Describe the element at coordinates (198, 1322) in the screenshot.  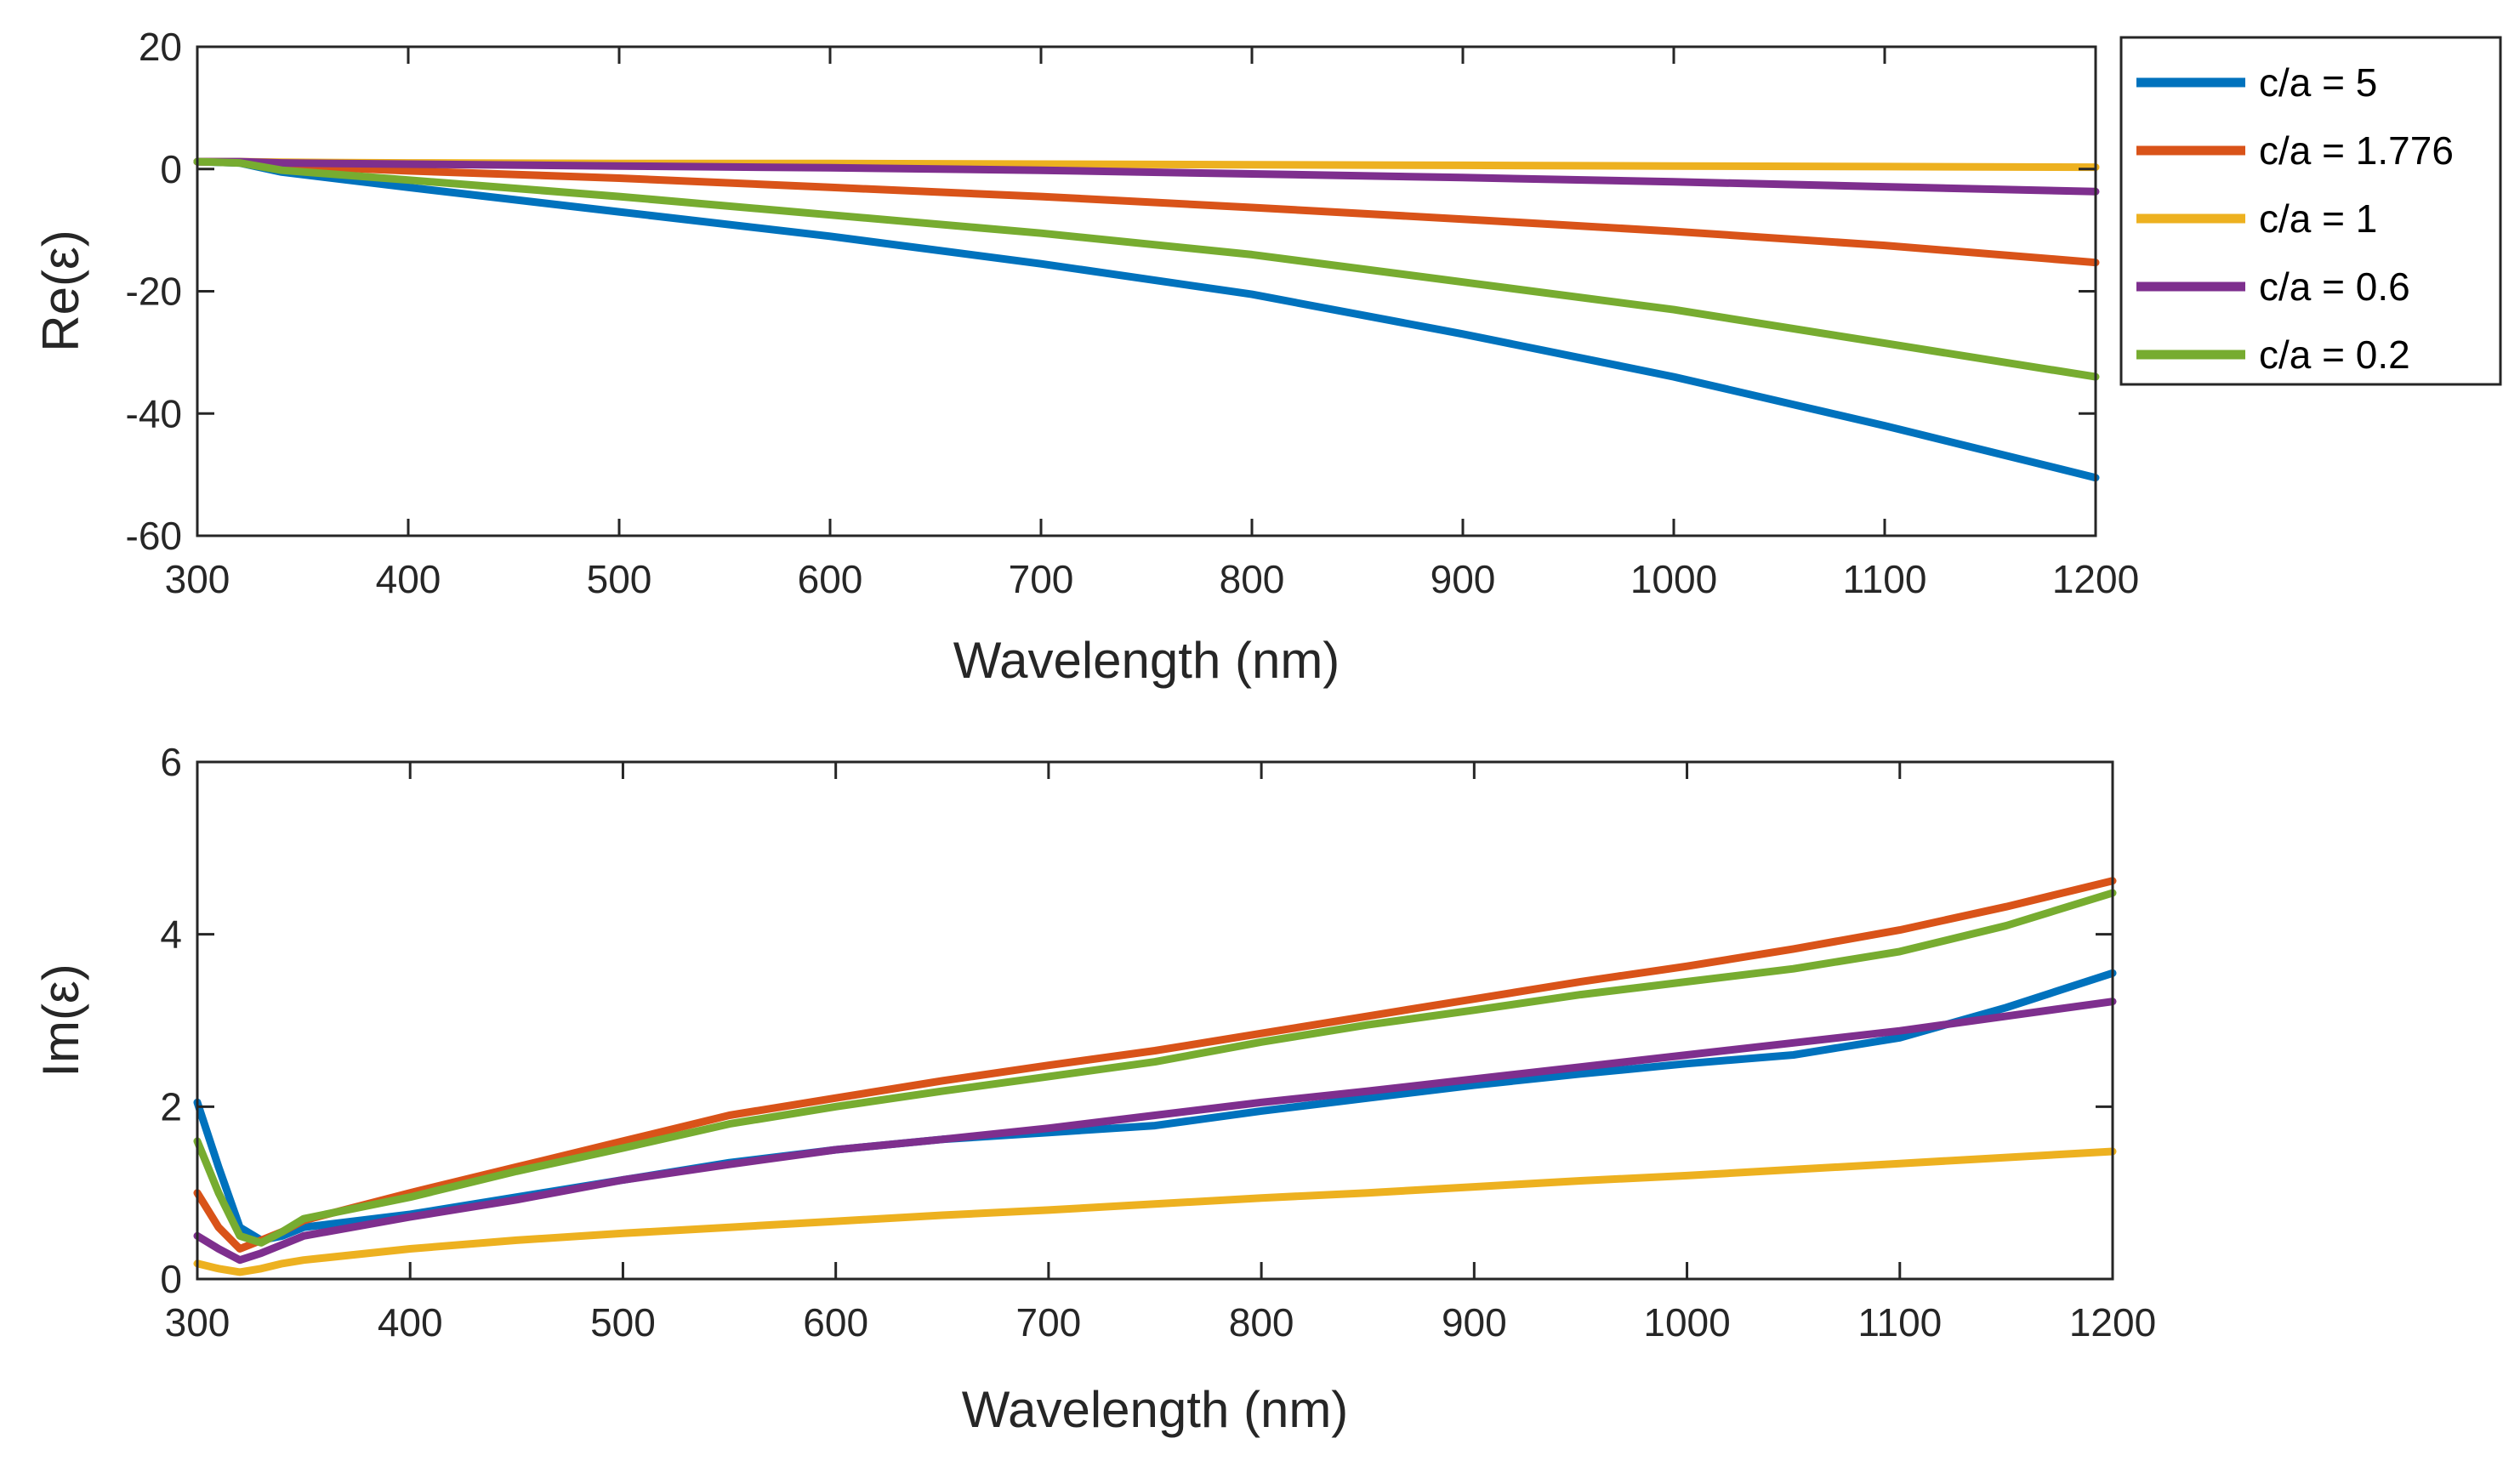
I see `im-x-tick-label: 300` at that location.